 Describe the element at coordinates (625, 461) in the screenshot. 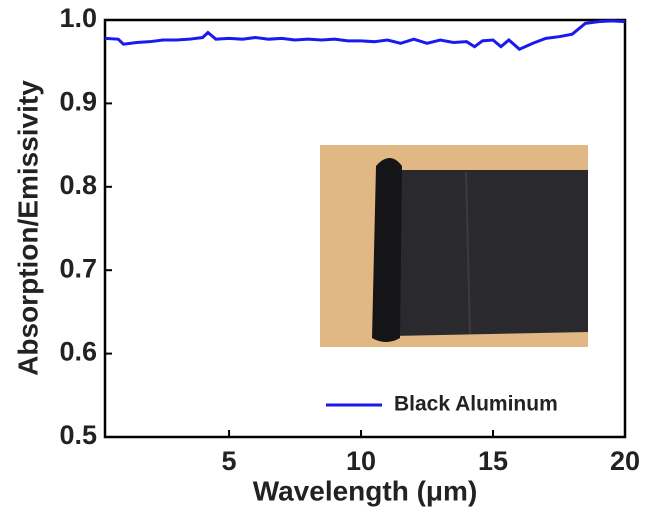

I see `x-tick-label: 20` at that location.